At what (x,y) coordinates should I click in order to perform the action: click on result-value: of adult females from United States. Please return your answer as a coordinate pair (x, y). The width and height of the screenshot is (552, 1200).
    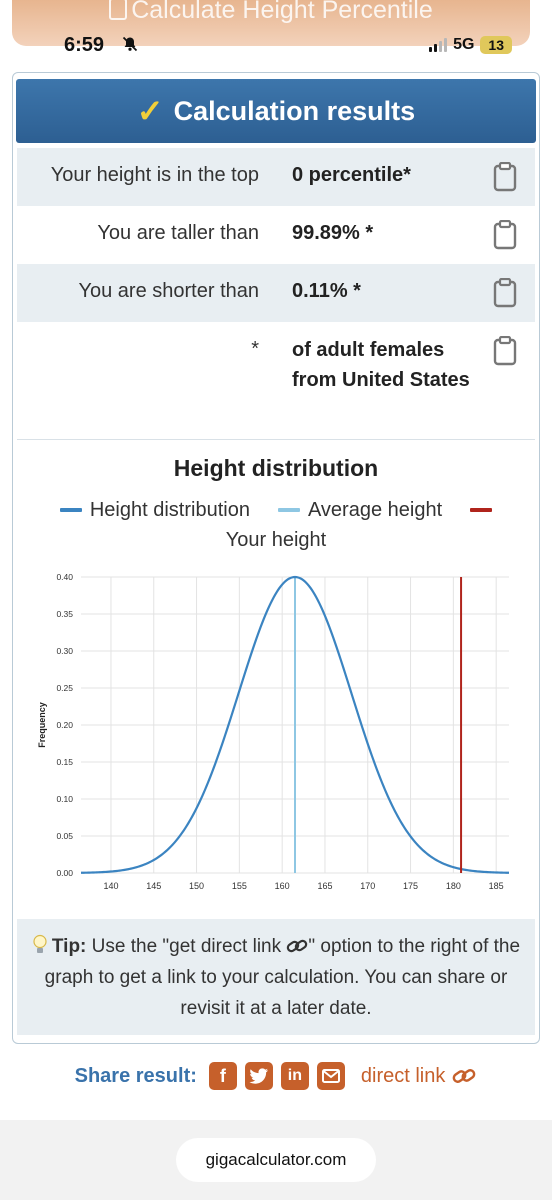
    Looking at the image, I should click on (381, 365).